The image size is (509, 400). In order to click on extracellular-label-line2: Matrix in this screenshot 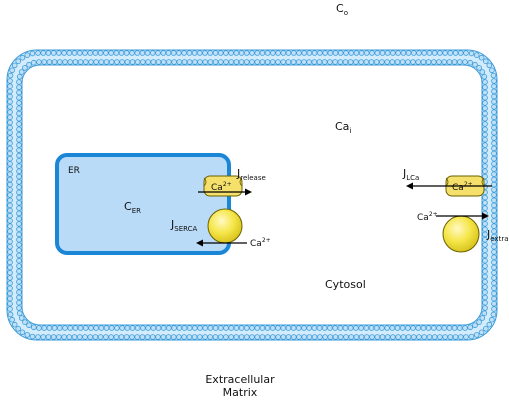, I will do `click(240, 392)`.